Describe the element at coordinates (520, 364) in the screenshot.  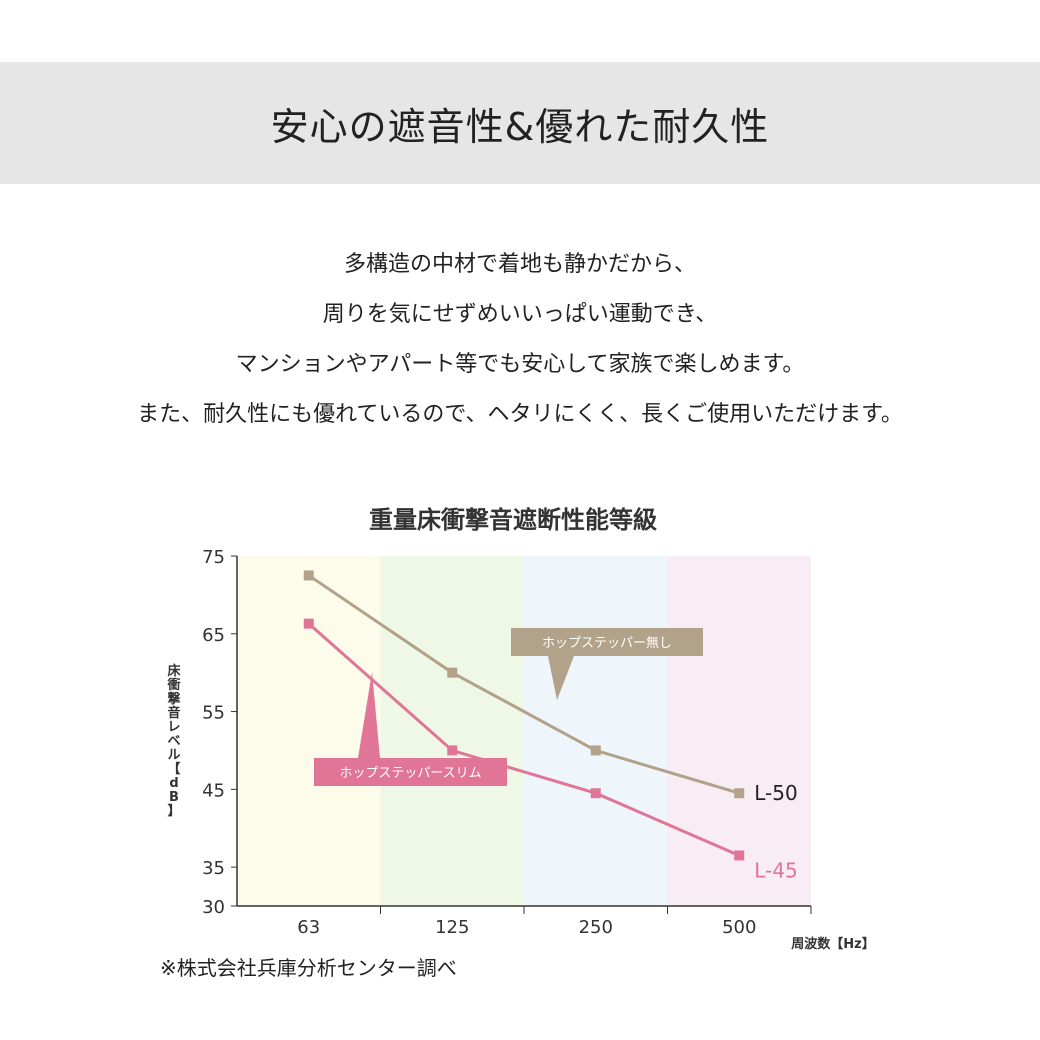
I see `description-line: マンションやアパート等でも安心して家族で楽しめます。` at that location.